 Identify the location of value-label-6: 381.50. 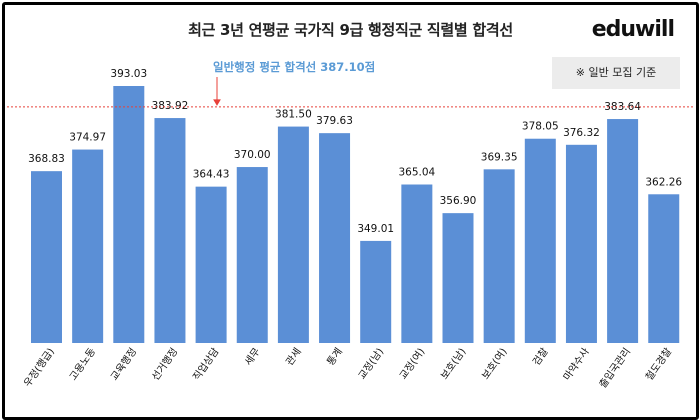
(293, 115).